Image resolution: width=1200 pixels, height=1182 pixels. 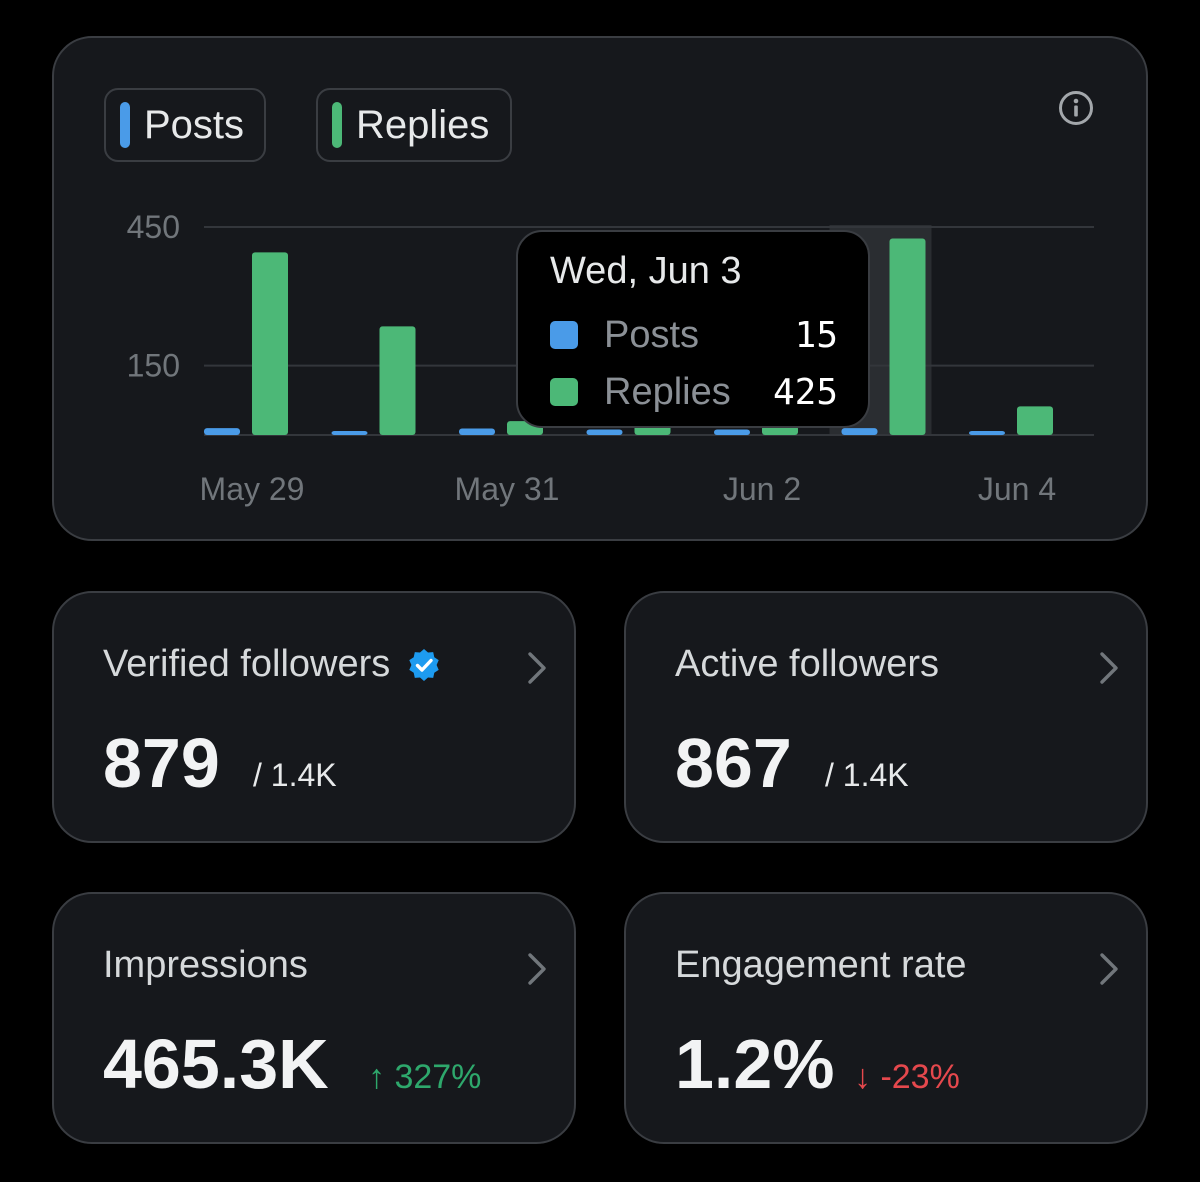 I want to click on tooltip-row-replies: Replies 425, so click(x=694, y=392).